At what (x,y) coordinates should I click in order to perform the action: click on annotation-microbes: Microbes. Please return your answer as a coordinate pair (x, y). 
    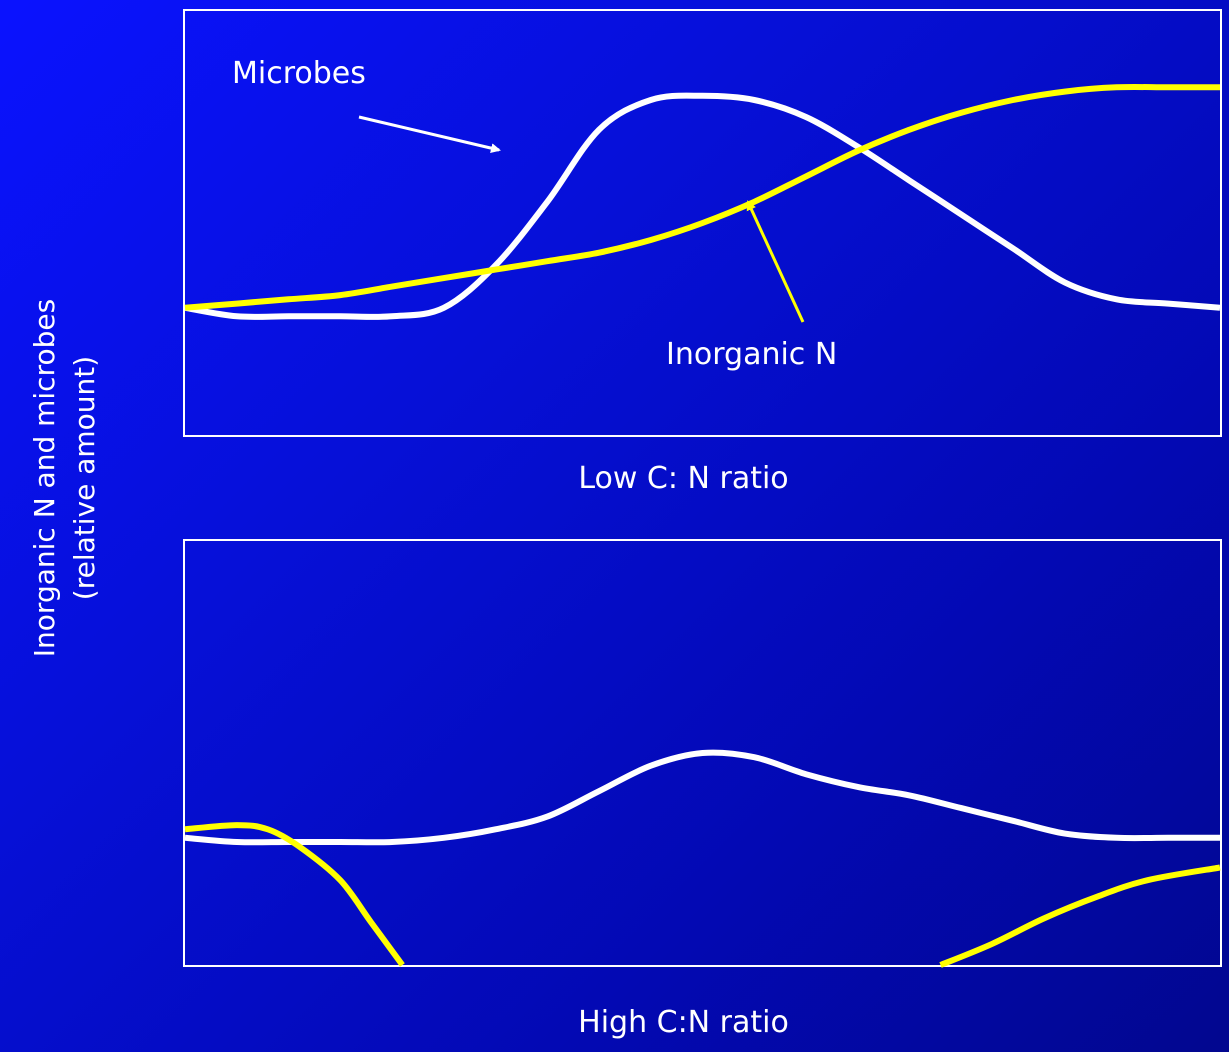
    Looking at the image, I should click on (299, 73).